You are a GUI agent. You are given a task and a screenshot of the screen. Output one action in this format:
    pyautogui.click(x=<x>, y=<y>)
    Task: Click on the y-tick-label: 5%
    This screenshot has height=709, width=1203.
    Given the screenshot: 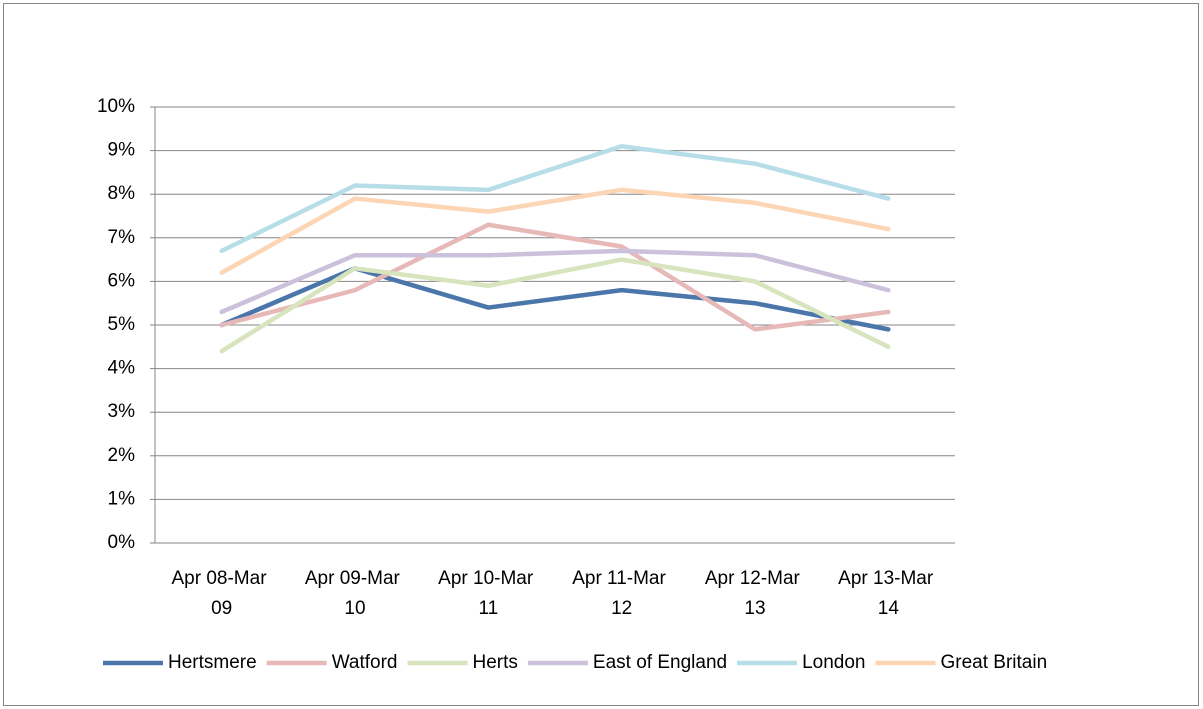 What is the action you would take?
    pyautogui.click(x=122, y=324)
    